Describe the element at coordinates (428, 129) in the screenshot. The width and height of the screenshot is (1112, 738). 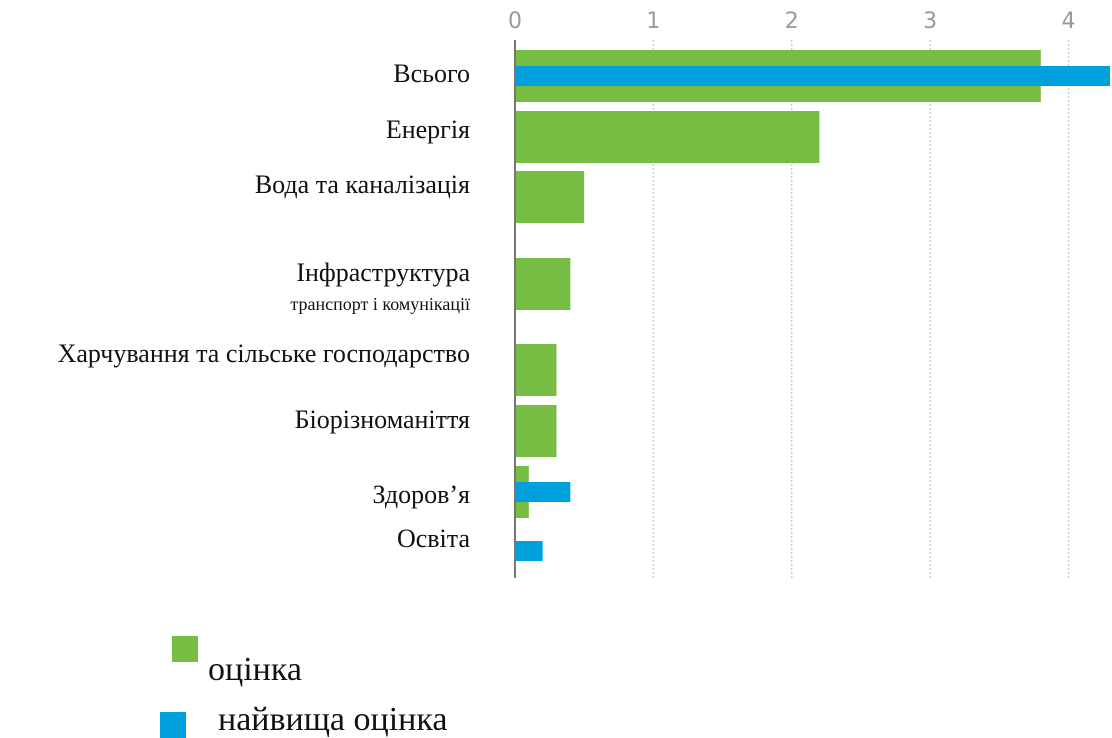
I see `y-tick-label: Енергія` at that location.